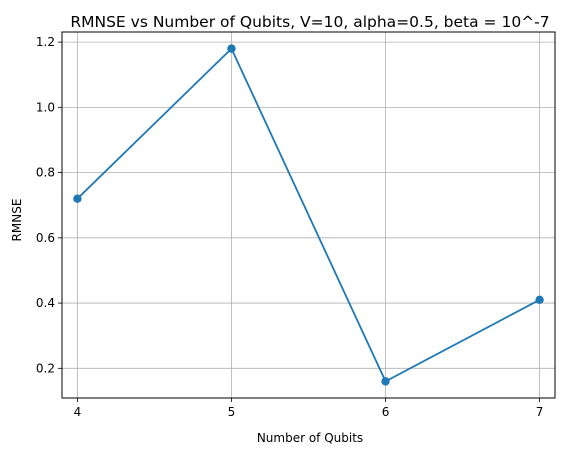 The width and height of the screenshot is (575, 455). I want to click on x-axis-label: Number of Qubits, so click(310, 438).